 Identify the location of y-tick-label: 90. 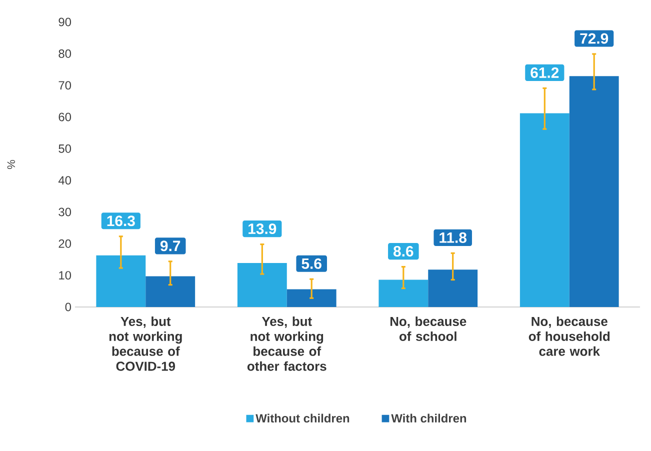
(65, 22).